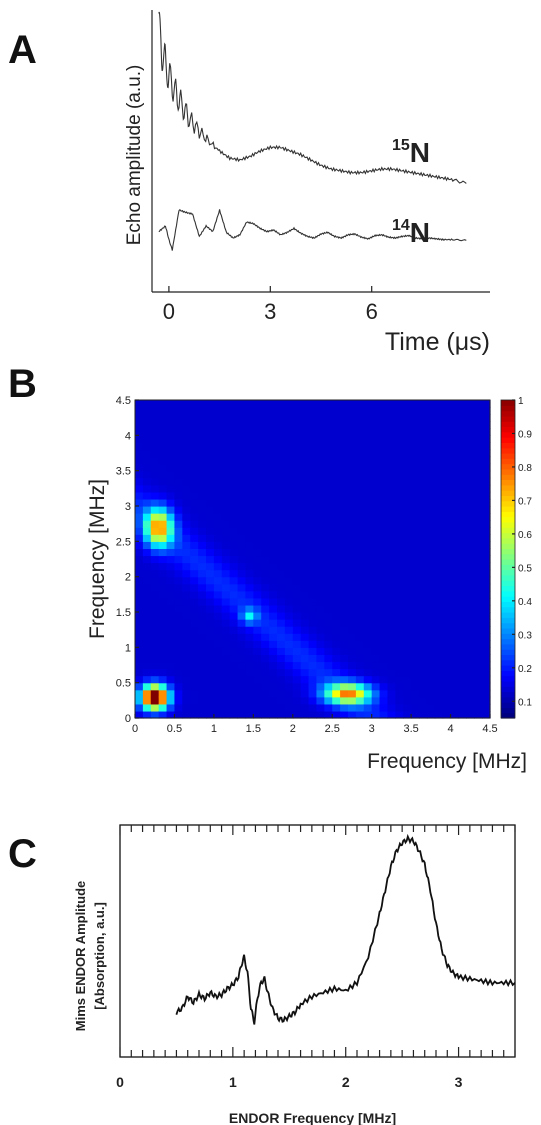 Image resolution: width=541 pixels, height=1125 pixels. Describe the element at coordinates (134, 155) in the screenshot. I see `y-axis-title: Echo amplitude (a.u.)` at that location.